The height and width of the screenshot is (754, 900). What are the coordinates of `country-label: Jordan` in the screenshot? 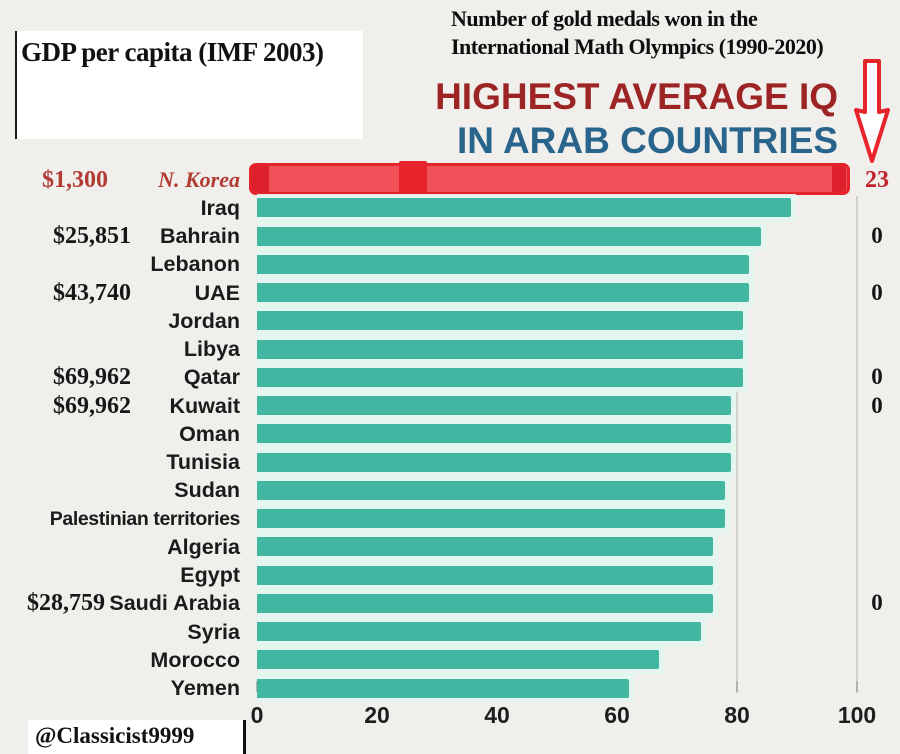 It's located at (204, 320).